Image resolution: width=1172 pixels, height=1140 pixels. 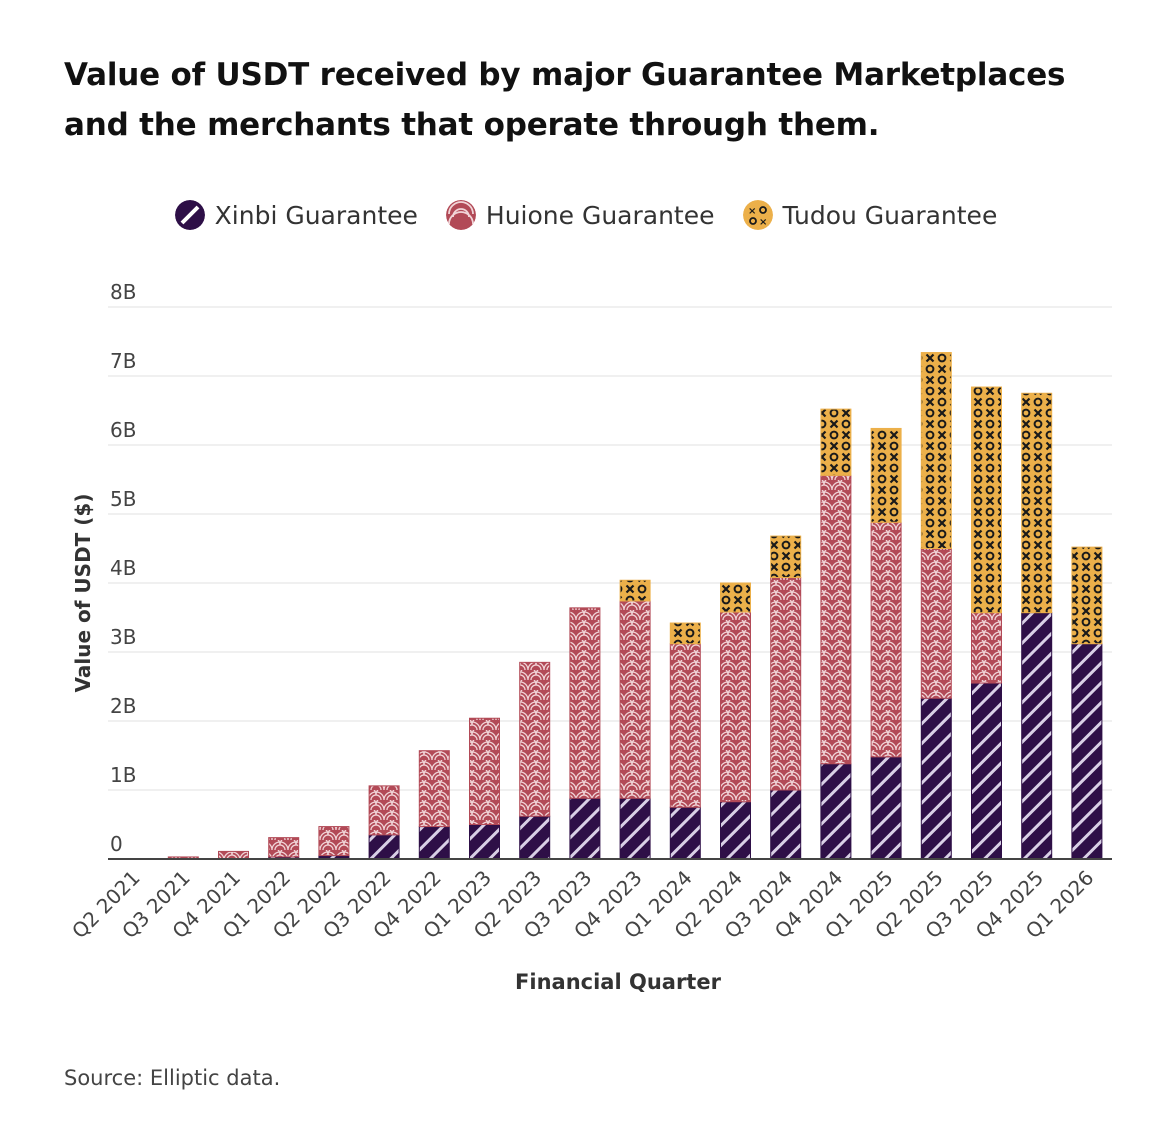 What do you see at coordinates (189, 215) in the screenshot?
I see `xinbi-swatch-icon` at bounding box center [189, 215].